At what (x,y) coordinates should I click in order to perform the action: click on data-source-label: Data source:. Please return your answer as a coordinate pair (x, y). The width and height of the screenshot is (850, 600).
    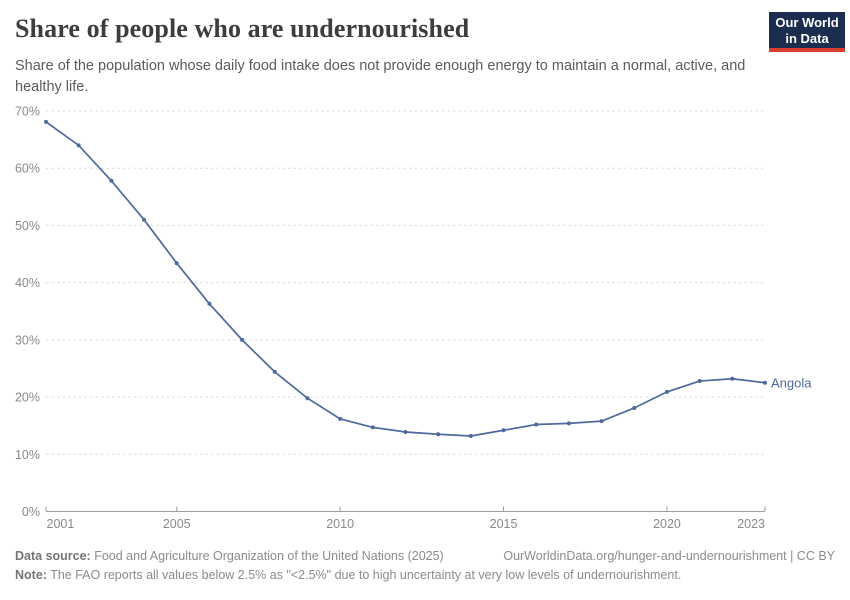
    Looking at the image, I should click on (53, 556).